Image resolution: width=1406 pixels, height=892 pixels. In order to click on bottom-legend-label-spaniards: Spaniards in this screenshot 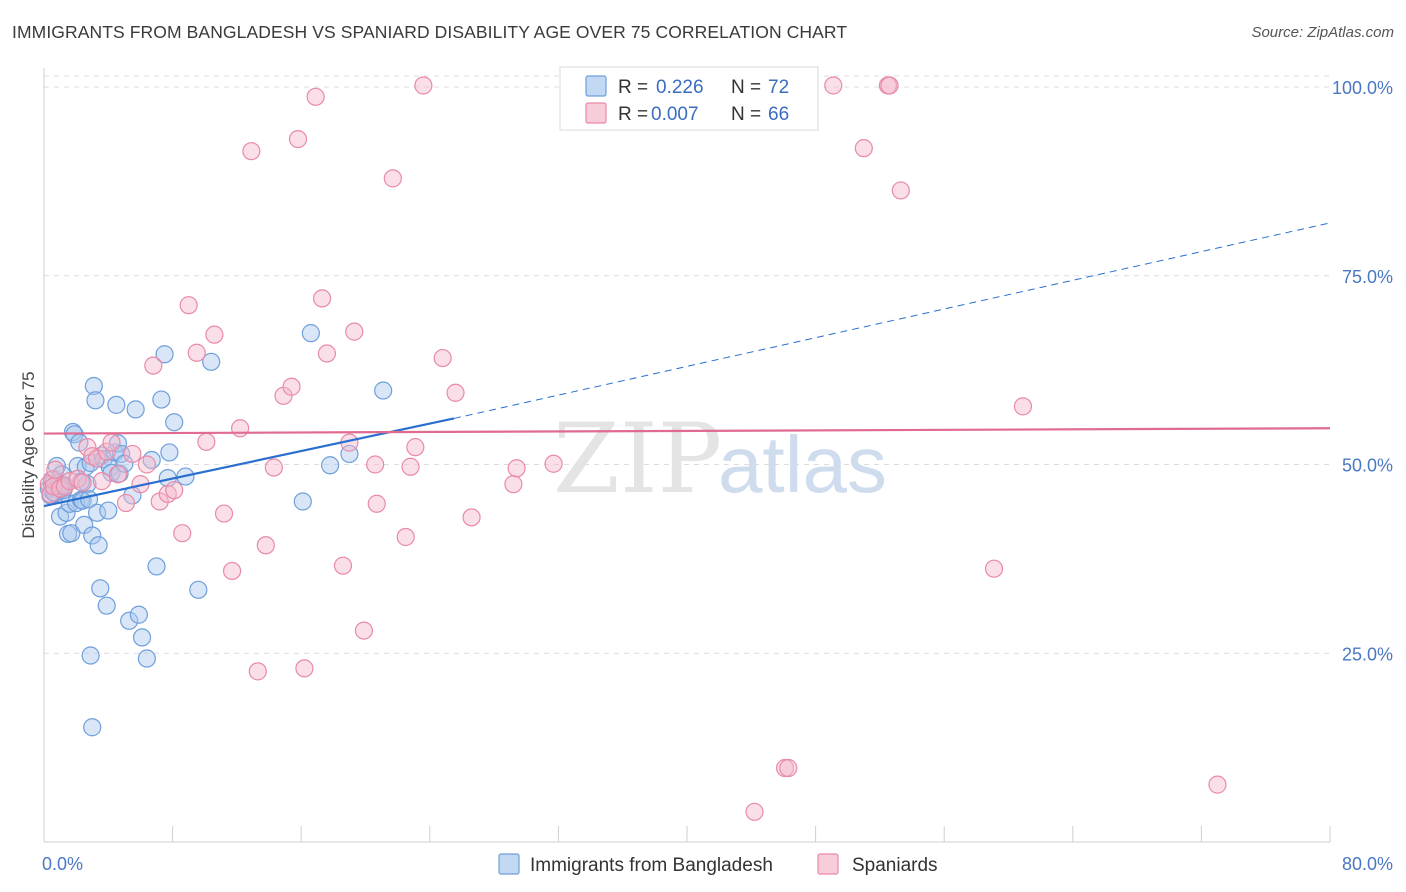, I will do `click(895, 865)`.